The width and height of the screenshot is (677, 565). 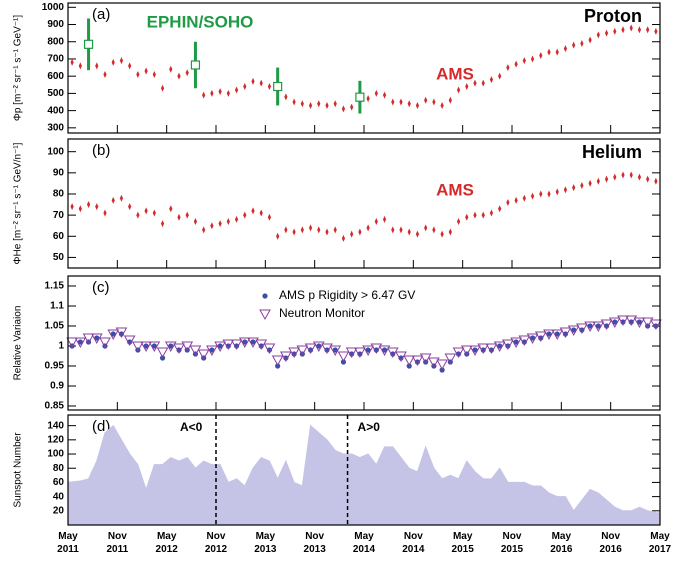 What do you see at coordinates (18, 203) in the screenshot?
I see `y-axis-label: ΦHe [m⁻² sr⁻¹ s⁻¹ GeV/n⁻¹]` at bounding box center [18, 203].